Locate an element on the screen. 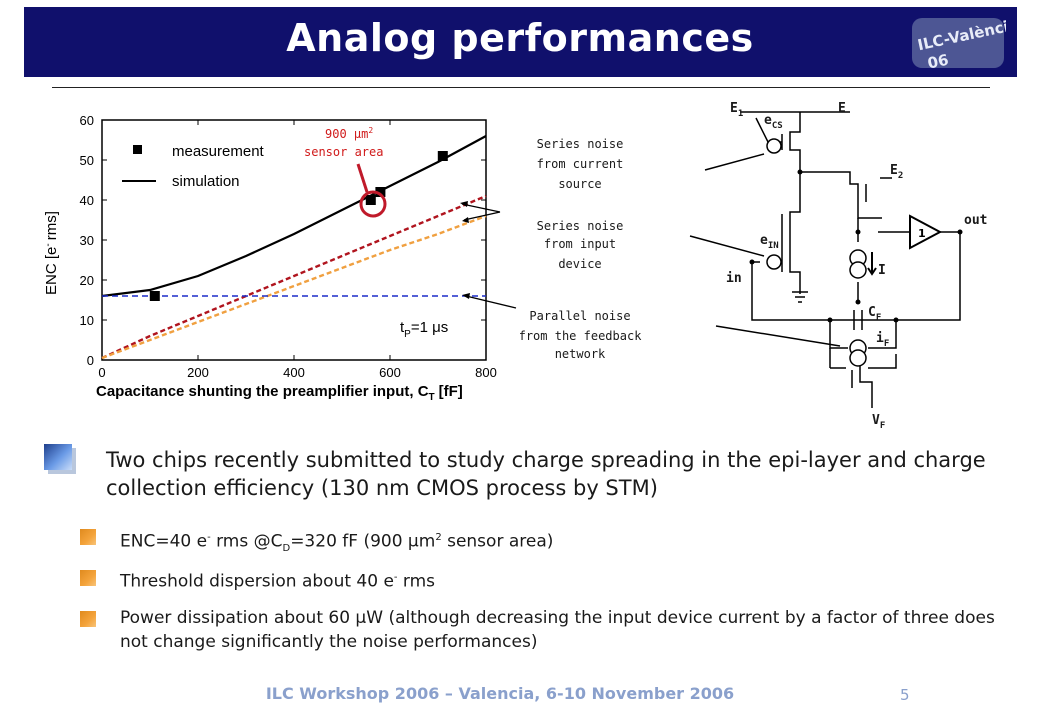 The width and height of the screenshot is (1040, 720). y-tick-label: 40 is located at coordinates (87, 200).